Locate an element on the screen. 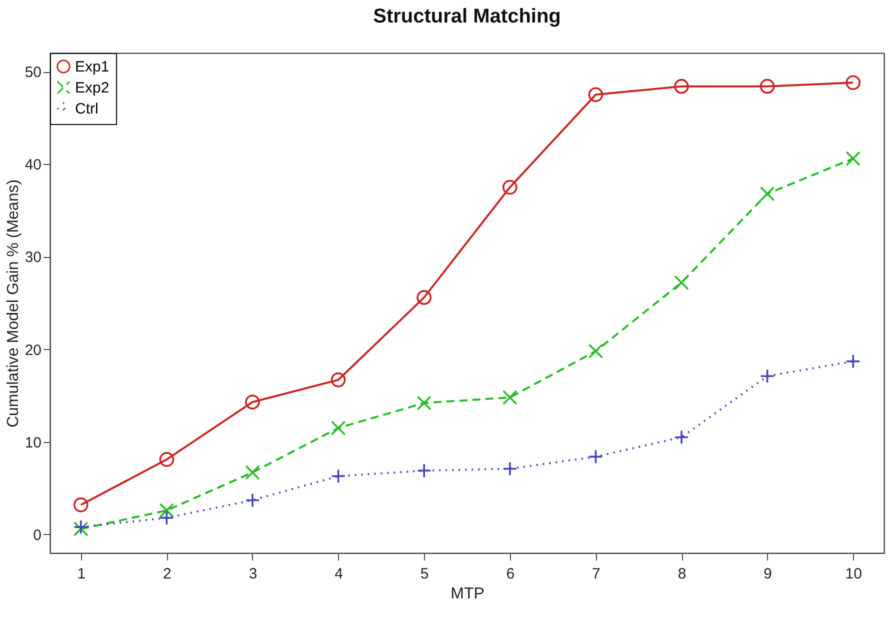  legend-label: Exp2 is located at coordinates (92, 88).